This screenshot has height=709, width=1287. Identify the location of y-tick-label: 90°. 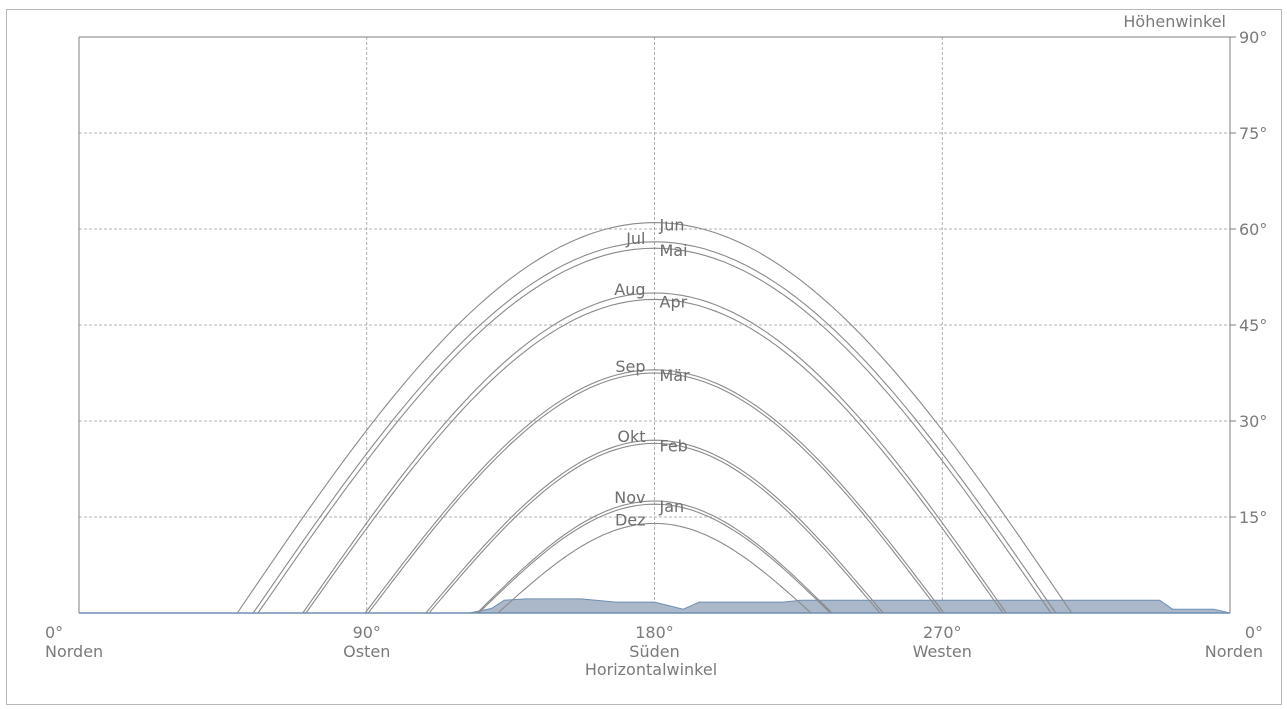
(1253, 37).